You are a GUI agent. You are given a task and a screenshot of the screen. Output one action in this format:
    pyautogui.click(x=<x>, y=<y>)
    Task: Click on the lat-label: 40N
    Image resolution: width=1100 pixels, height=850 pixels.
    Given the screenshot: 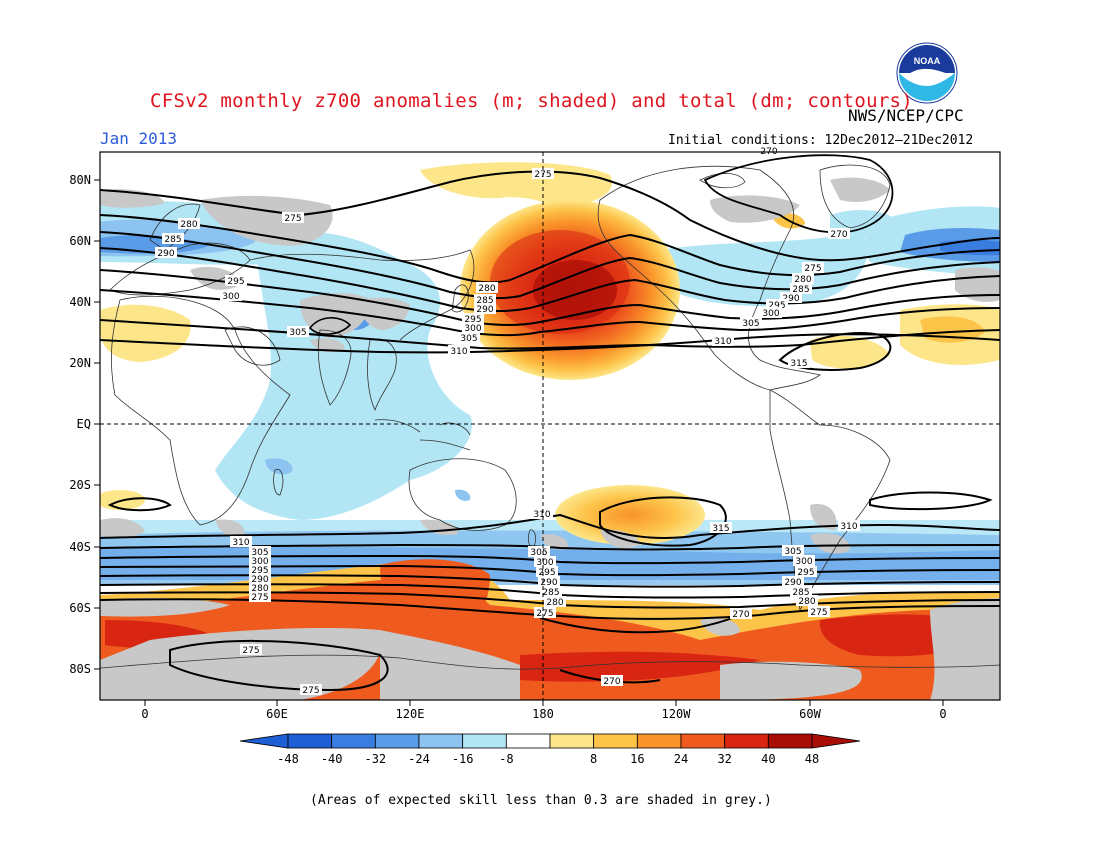 What is the action you would take?
    pyautogui.click(x=80, y=302)
    